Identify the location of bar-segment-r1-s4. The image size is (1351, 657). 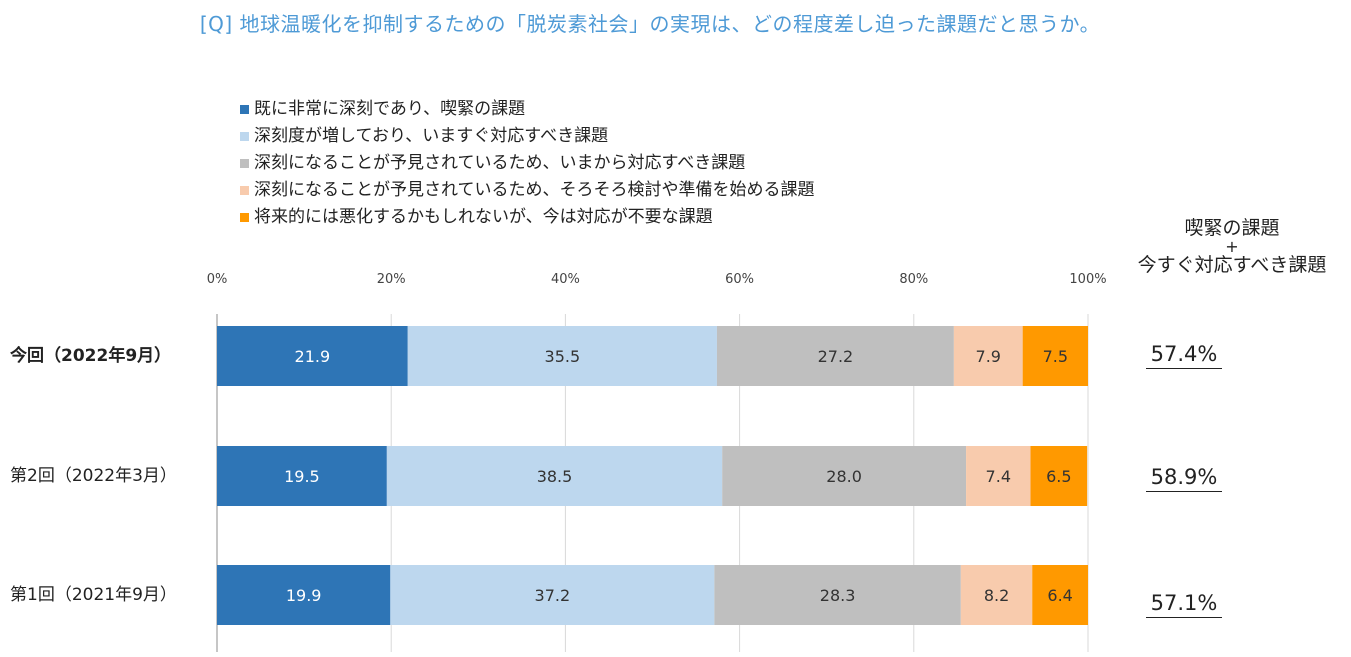
(1059, 476).